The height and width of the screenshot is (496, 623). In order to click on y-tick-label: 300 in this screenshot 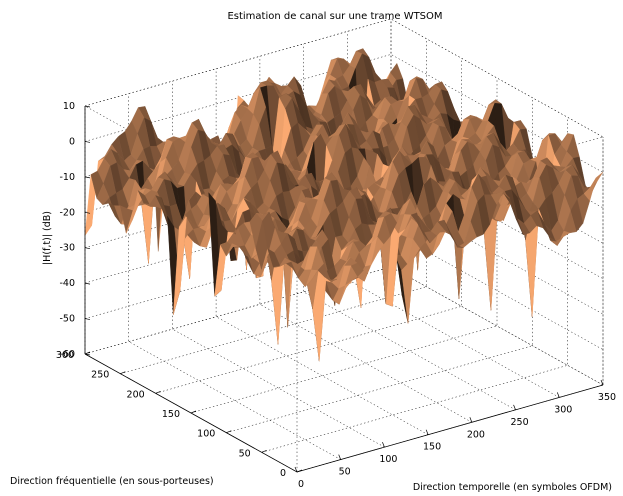, I will do `click(65, 355)`.